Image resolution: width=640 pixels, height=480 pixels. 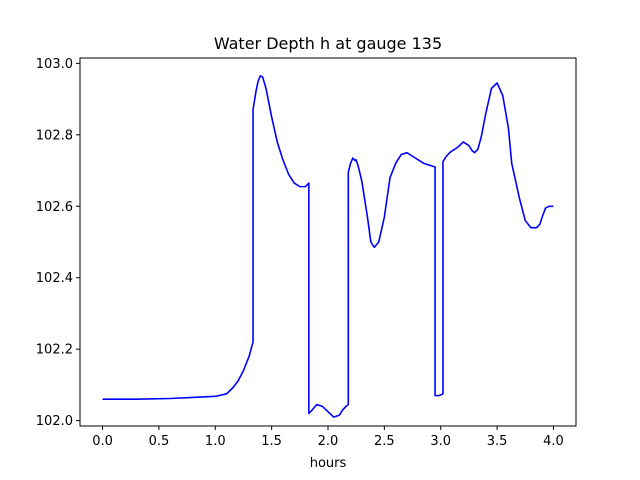 What do you see at coordinates (497, 441) in the screenshot?
I see `x-tick-label: 3.5` at bounding box center [497, 441].